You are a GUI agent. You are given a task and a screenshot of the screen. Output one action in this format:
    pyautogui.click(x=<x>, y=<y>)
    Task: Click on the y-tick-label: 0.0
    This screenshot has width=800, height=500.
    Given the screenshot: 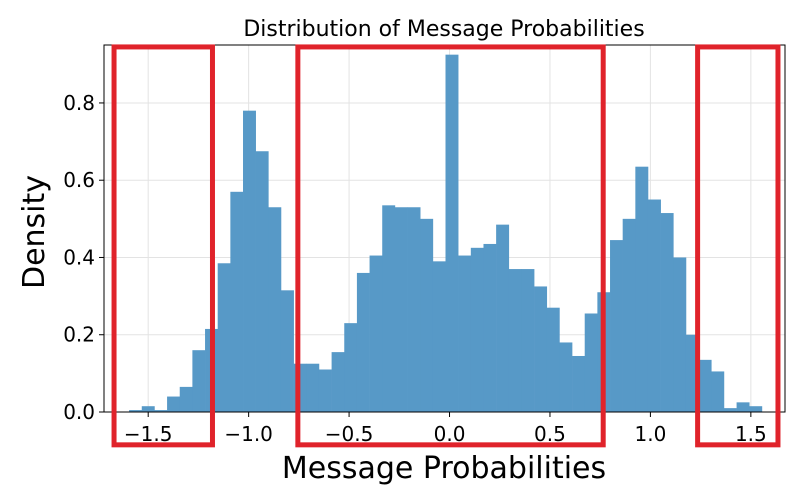 What is the action you would take?
    pyautogui.click(x=79, y=412)
    